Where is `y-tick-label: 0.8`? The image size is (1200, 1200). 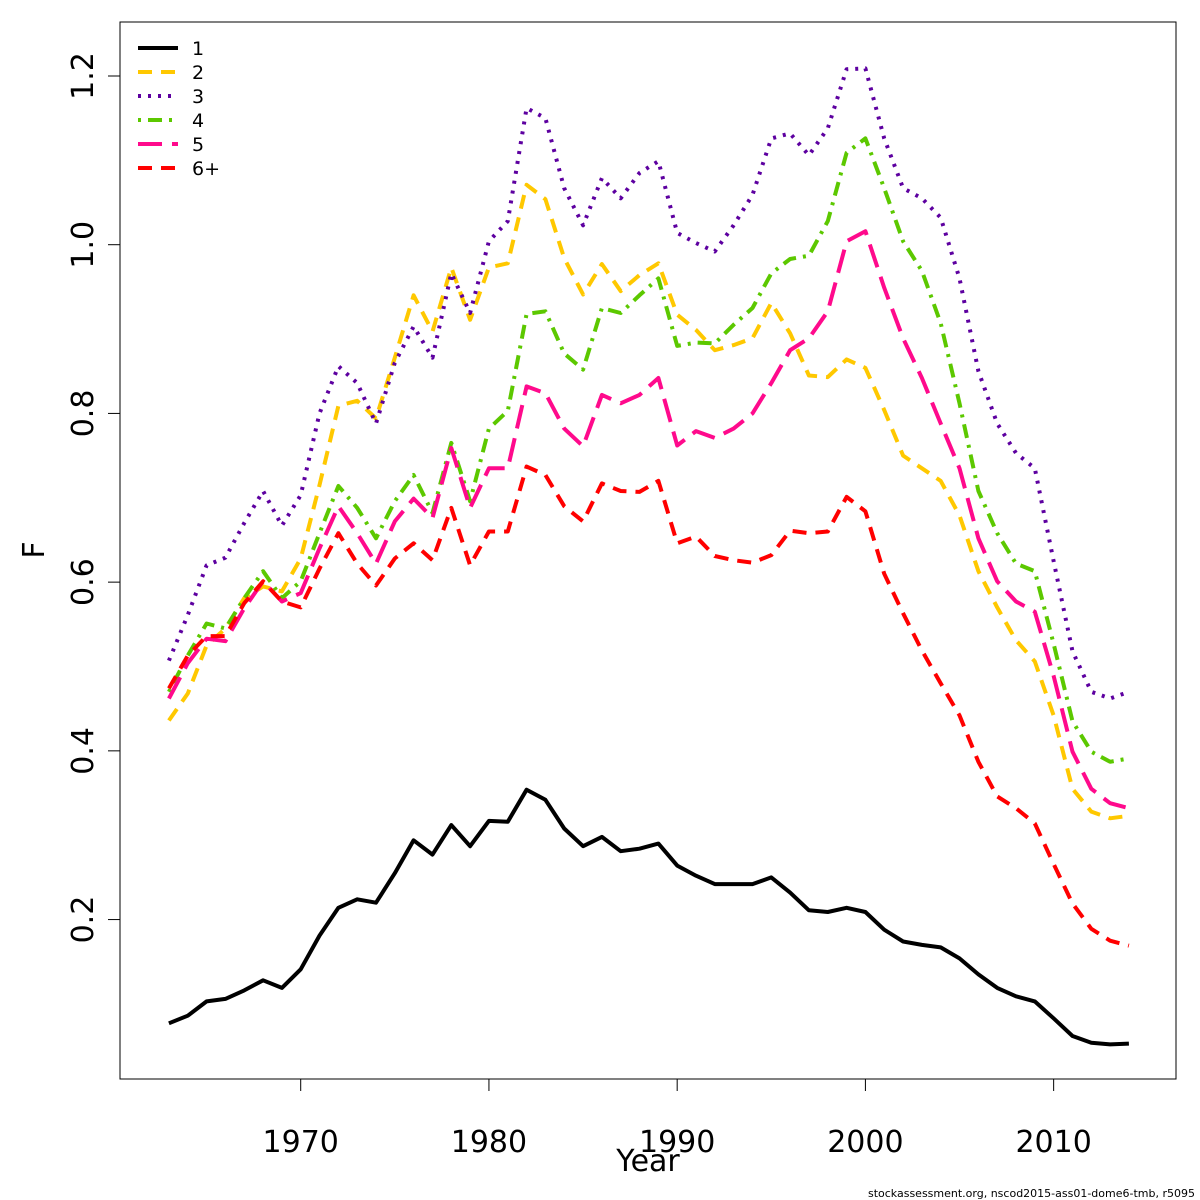 y-tick-label: 0.8 is located at coordinates (83, 414).